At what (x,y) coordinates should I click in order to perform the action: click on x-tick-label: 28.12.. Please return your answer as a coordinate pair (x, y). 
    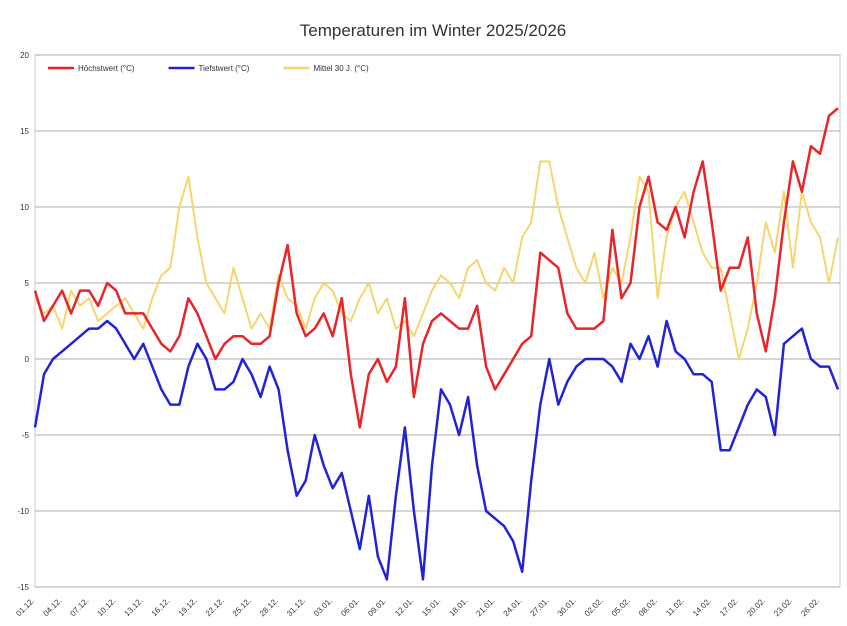
    Looking at the image, I should click on (269, 607).